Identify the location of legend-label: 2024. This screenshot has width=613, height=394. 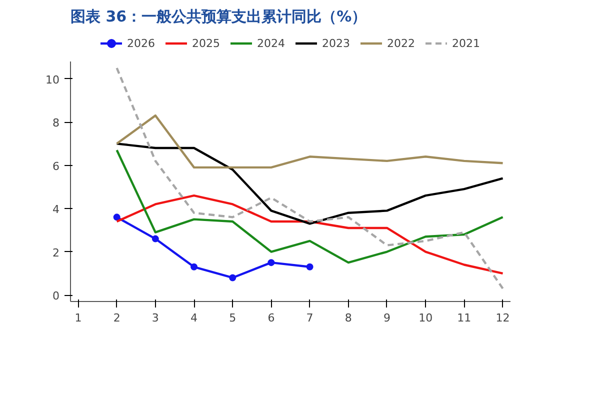
(271, 43).